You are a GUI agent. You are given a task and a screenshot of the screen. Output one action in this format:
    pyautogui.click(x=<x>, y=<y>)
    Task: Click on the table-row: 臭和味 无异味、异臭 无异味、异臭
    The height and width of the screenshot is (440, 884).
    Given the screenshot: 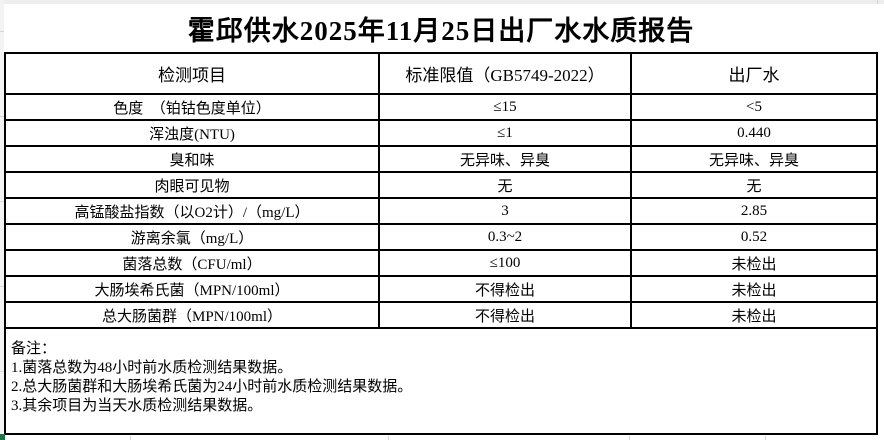 What is the action you would take?
    pyautogui.click(x=441, y=160)
    